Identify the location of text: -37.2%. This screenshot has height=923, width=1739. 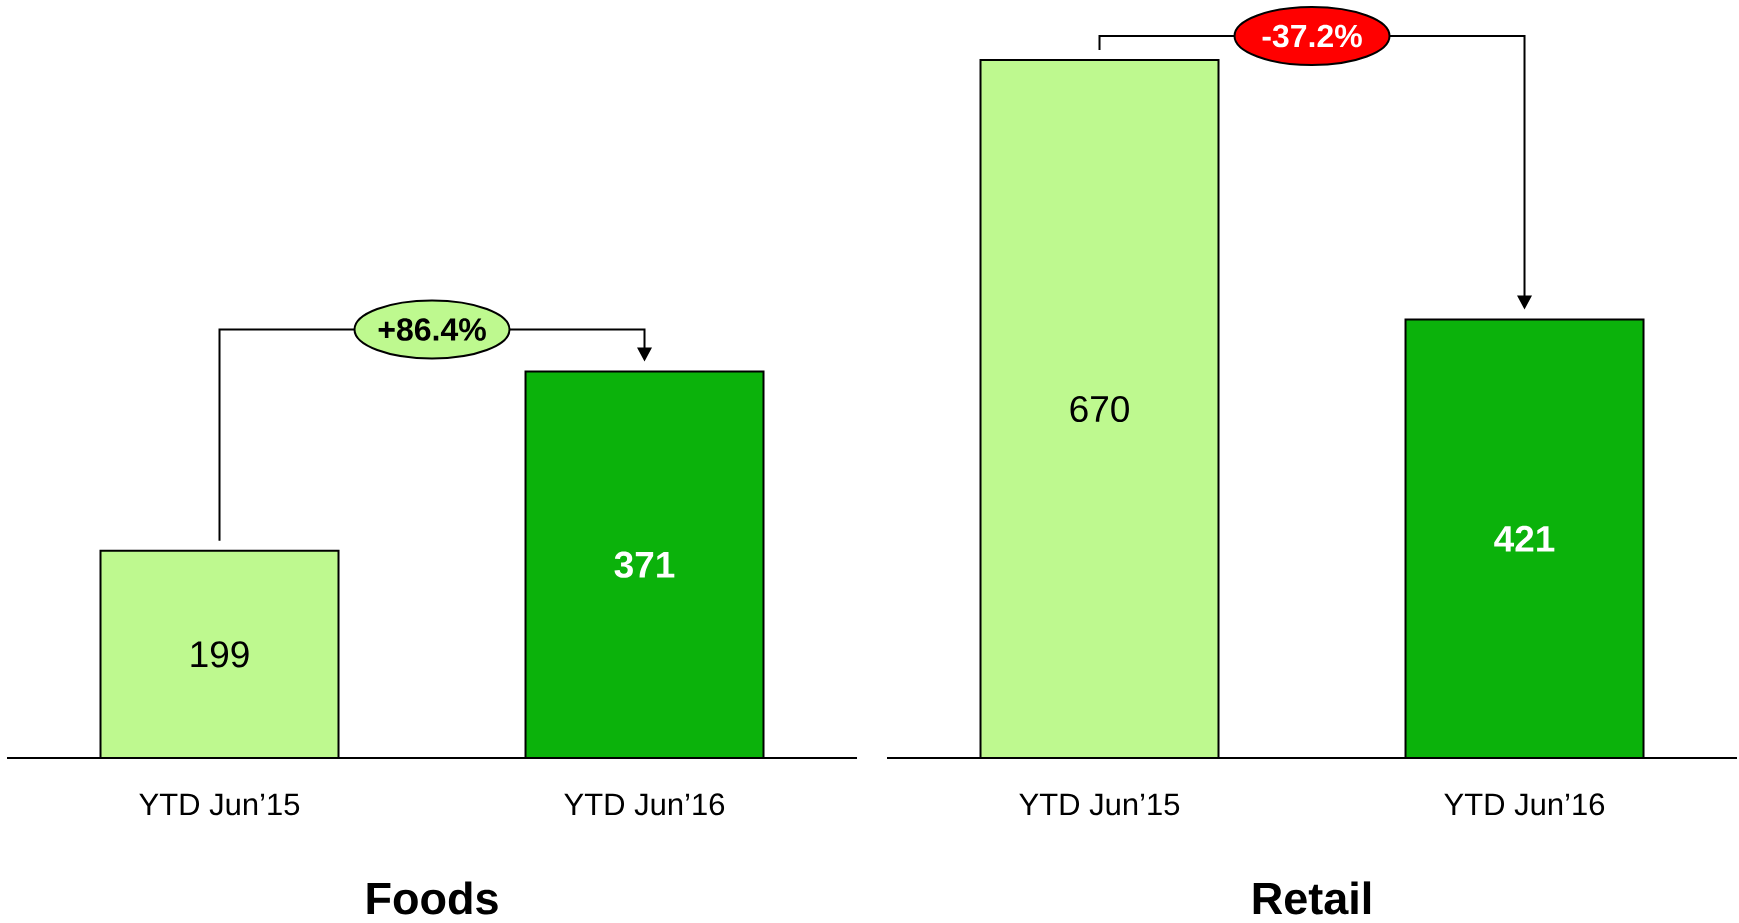
(1312, 36).